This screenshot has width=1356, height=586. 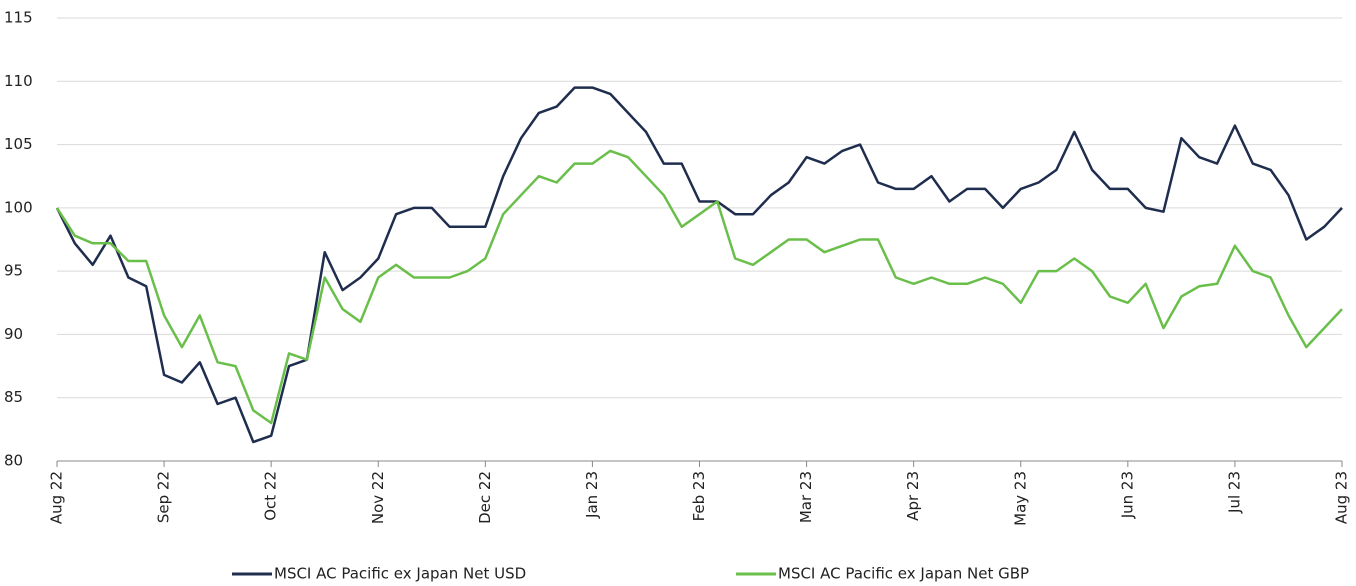 What do you see at coordinates (378, 497) in the screenshot?
I see `x-tick-label: Nov 22` at bounding box center [378, 497].